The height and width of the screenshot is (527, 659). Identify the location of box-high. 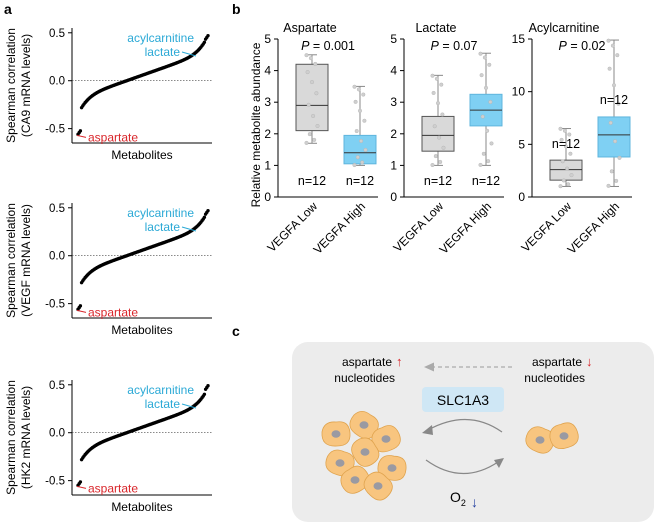
(614, 137).